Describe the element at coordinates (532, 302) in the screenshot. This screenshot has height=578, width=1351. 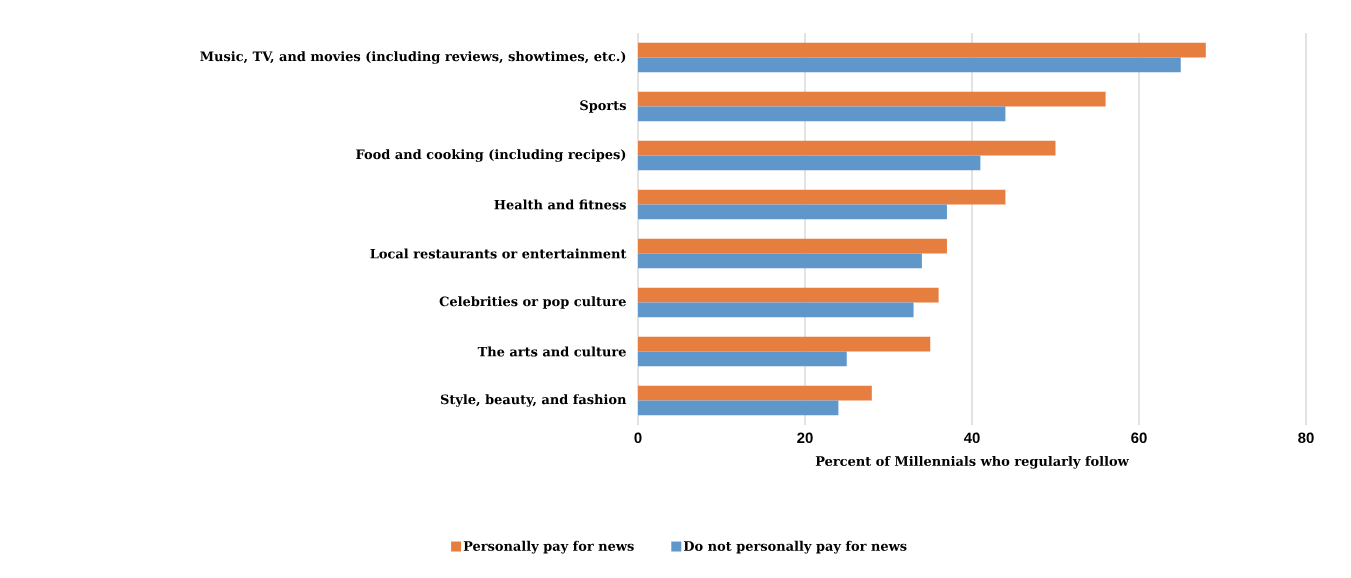
I see `y-tick-label: Celebrities or pop culture` at that location.